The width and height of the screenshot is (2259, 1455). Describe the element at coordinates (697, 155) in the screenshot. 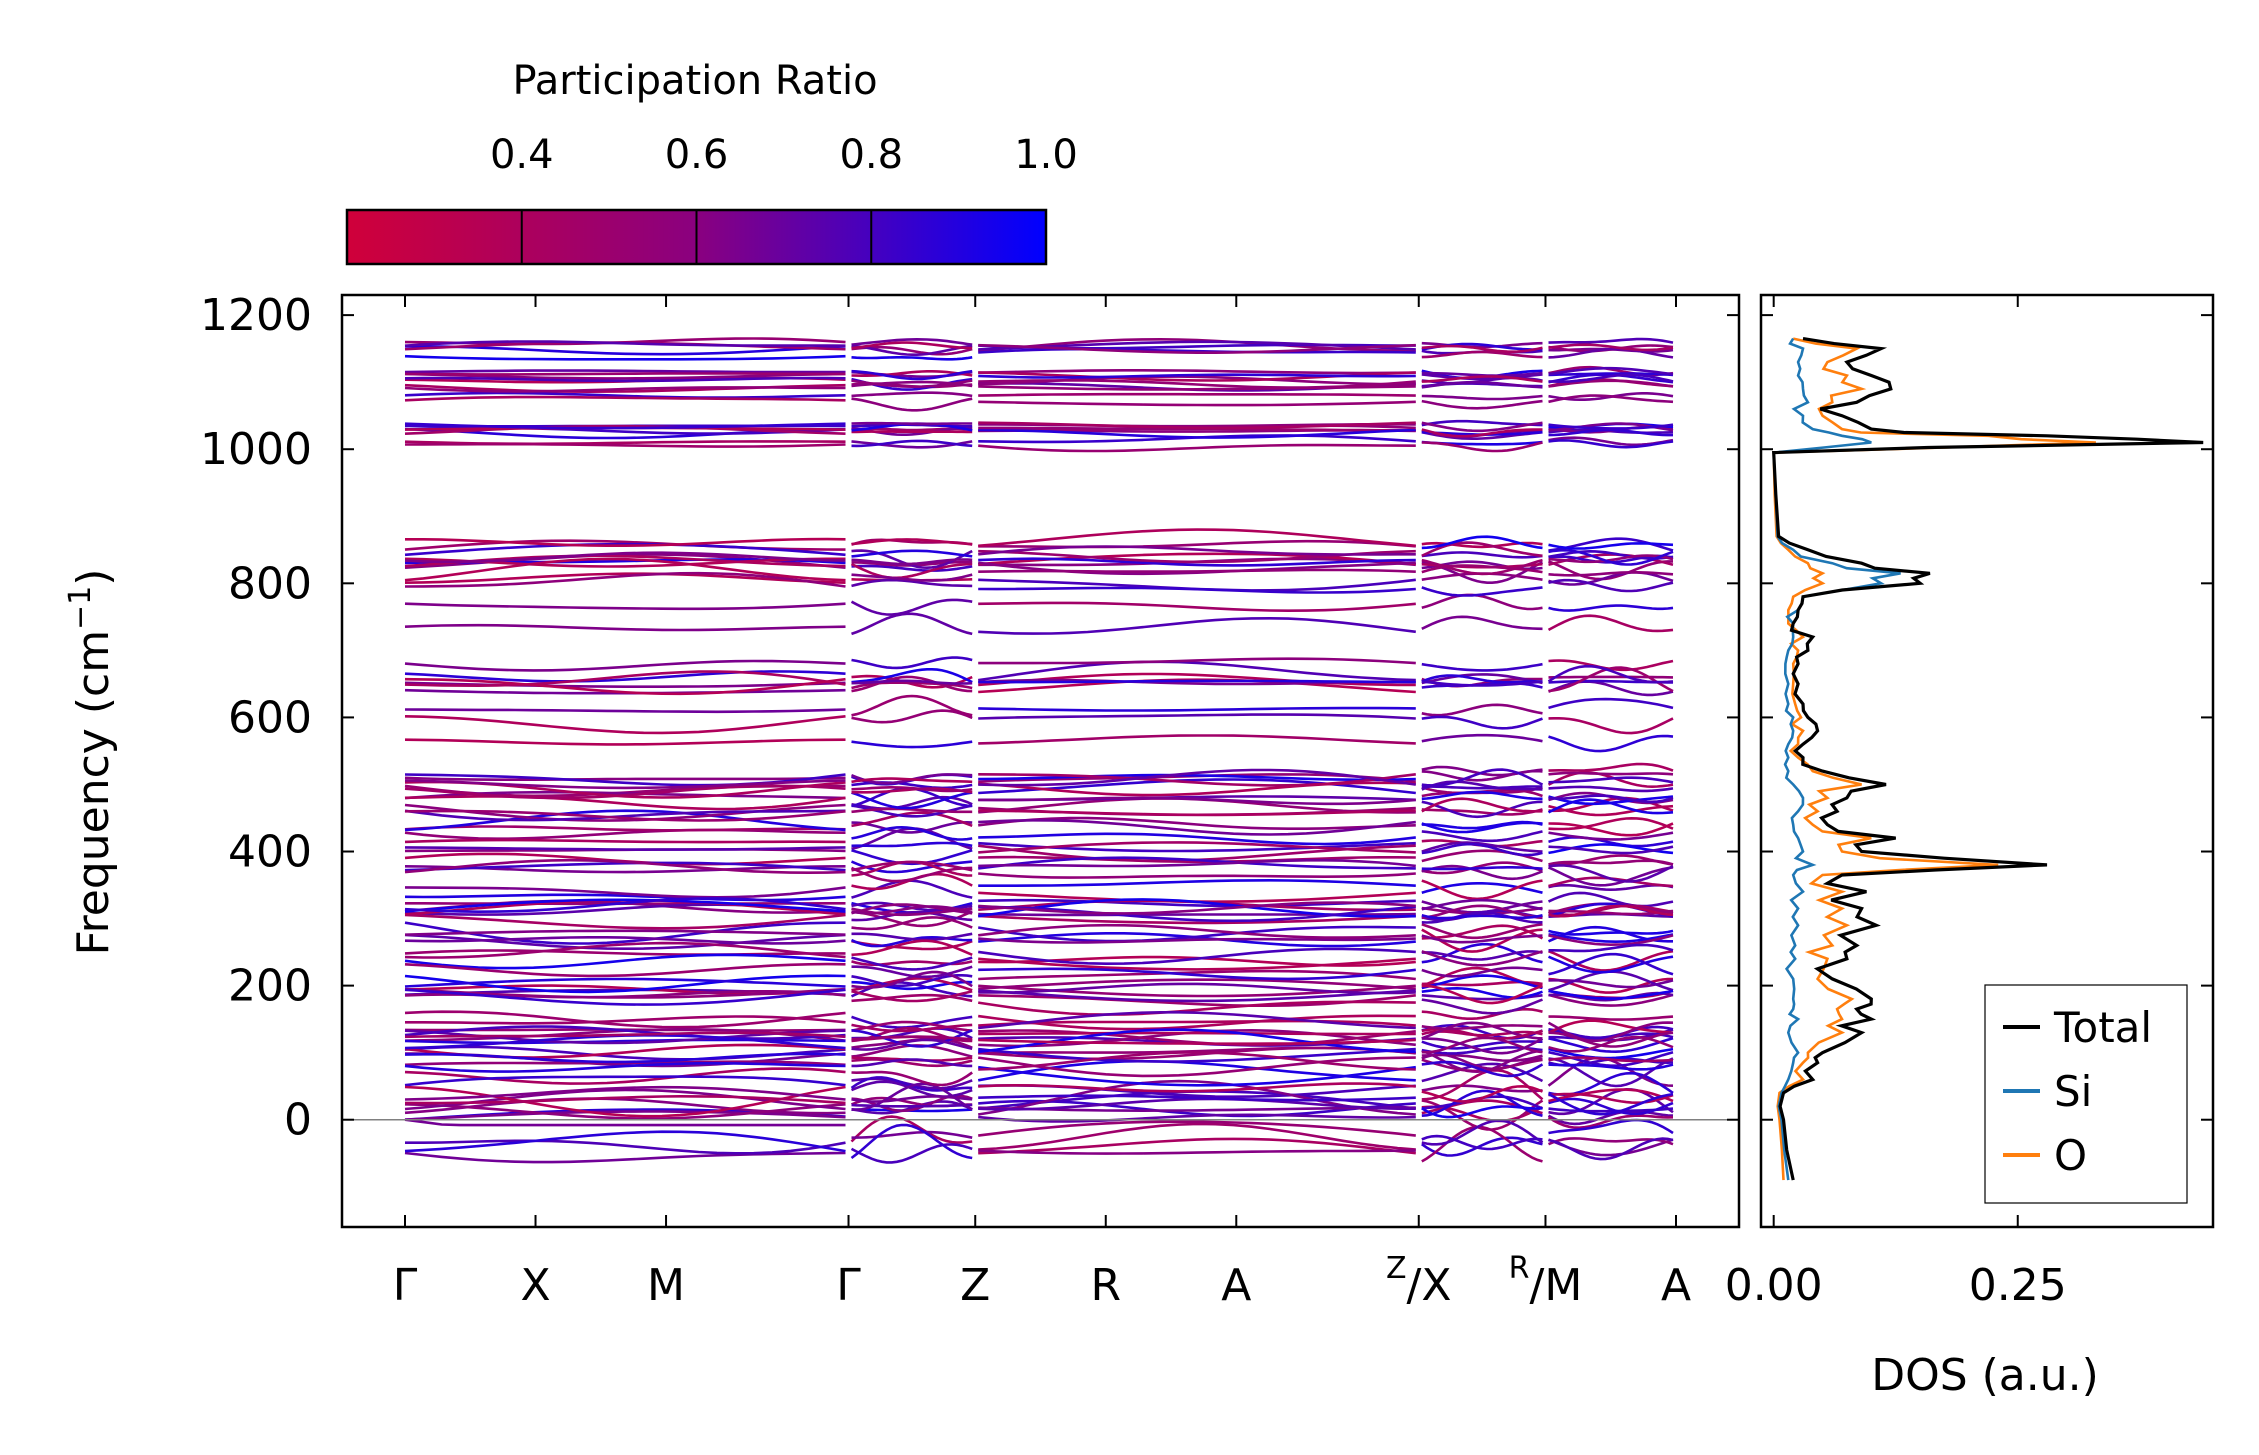

I see `colorbar-tick-label: 0.6` at that location.